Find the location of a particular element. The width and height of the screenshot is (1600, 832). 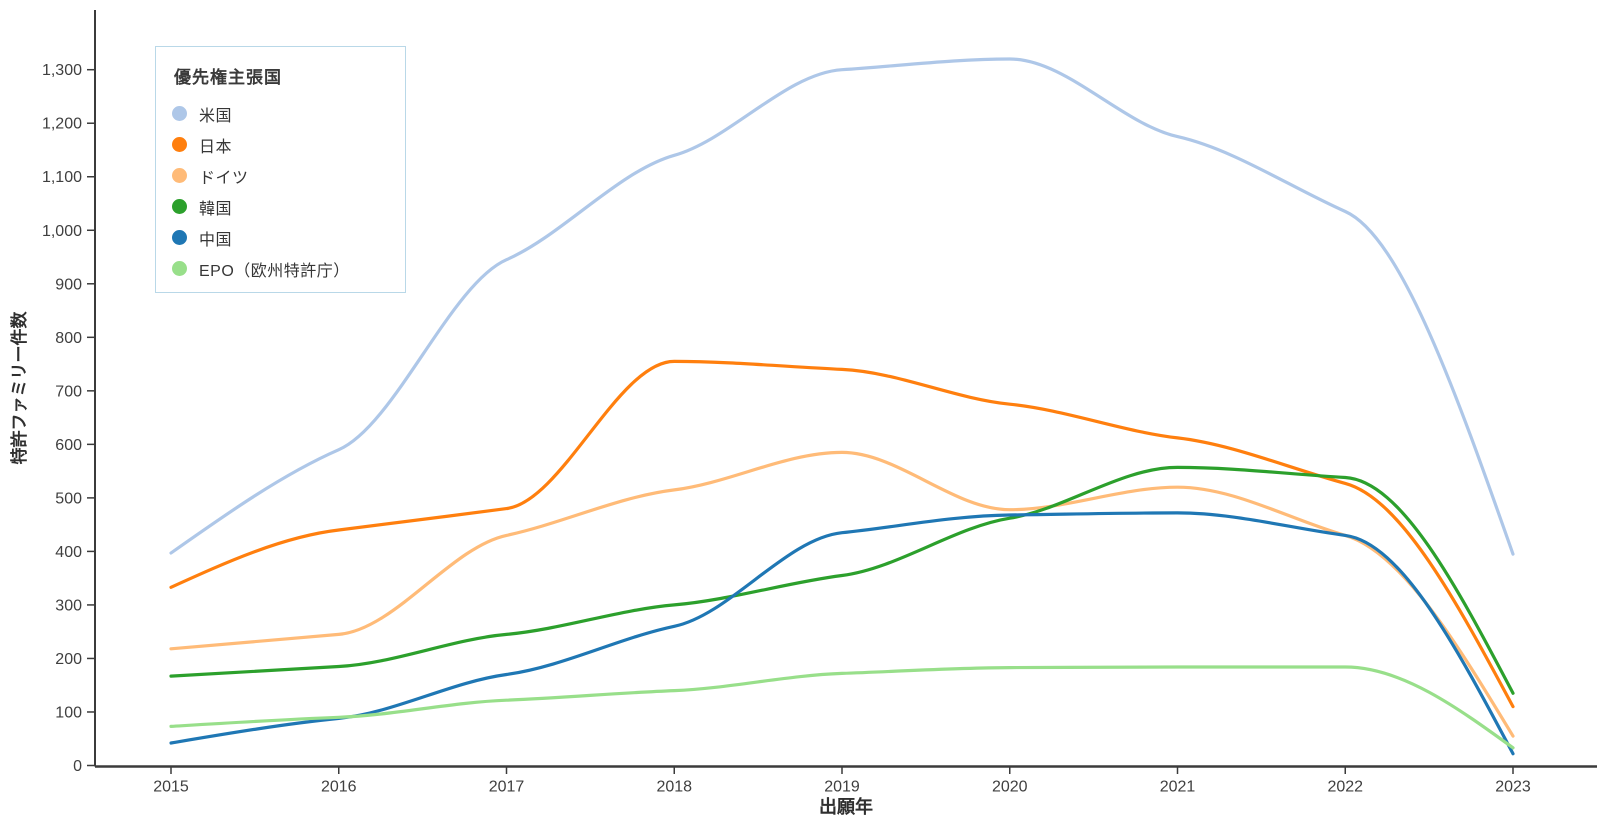

legend-label-china: 中国 is located at coordinates (216, 240).